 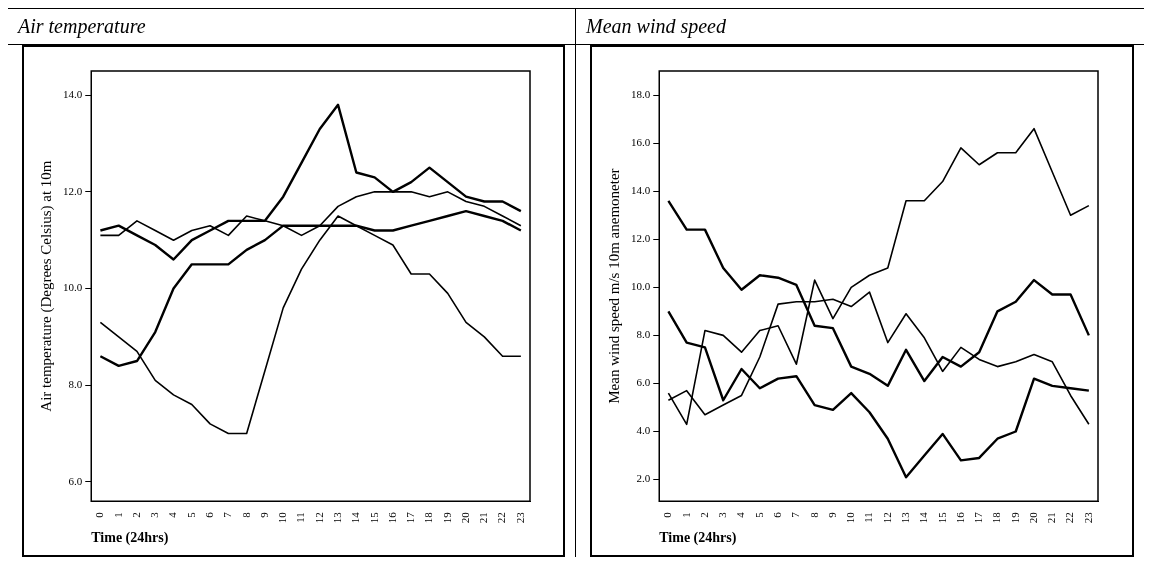 What do you see at coordinates (641, 141) in the screenshot?
I see `y-tick-label: 16.0` at bounding box center [641, 141].